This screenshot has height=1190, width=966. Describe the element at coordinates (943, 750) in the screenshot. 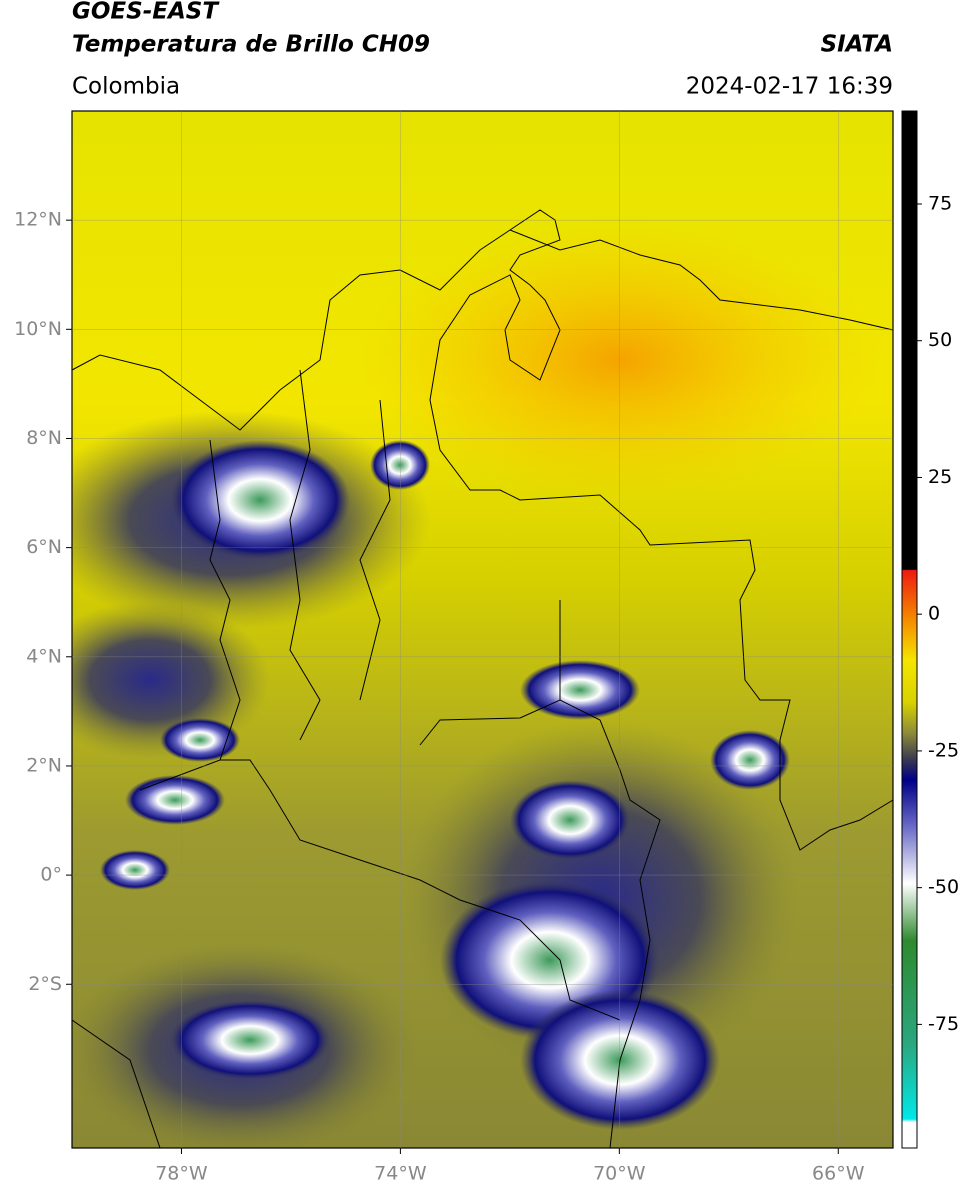

I see `colorbar-tick-label: -25` at that location.